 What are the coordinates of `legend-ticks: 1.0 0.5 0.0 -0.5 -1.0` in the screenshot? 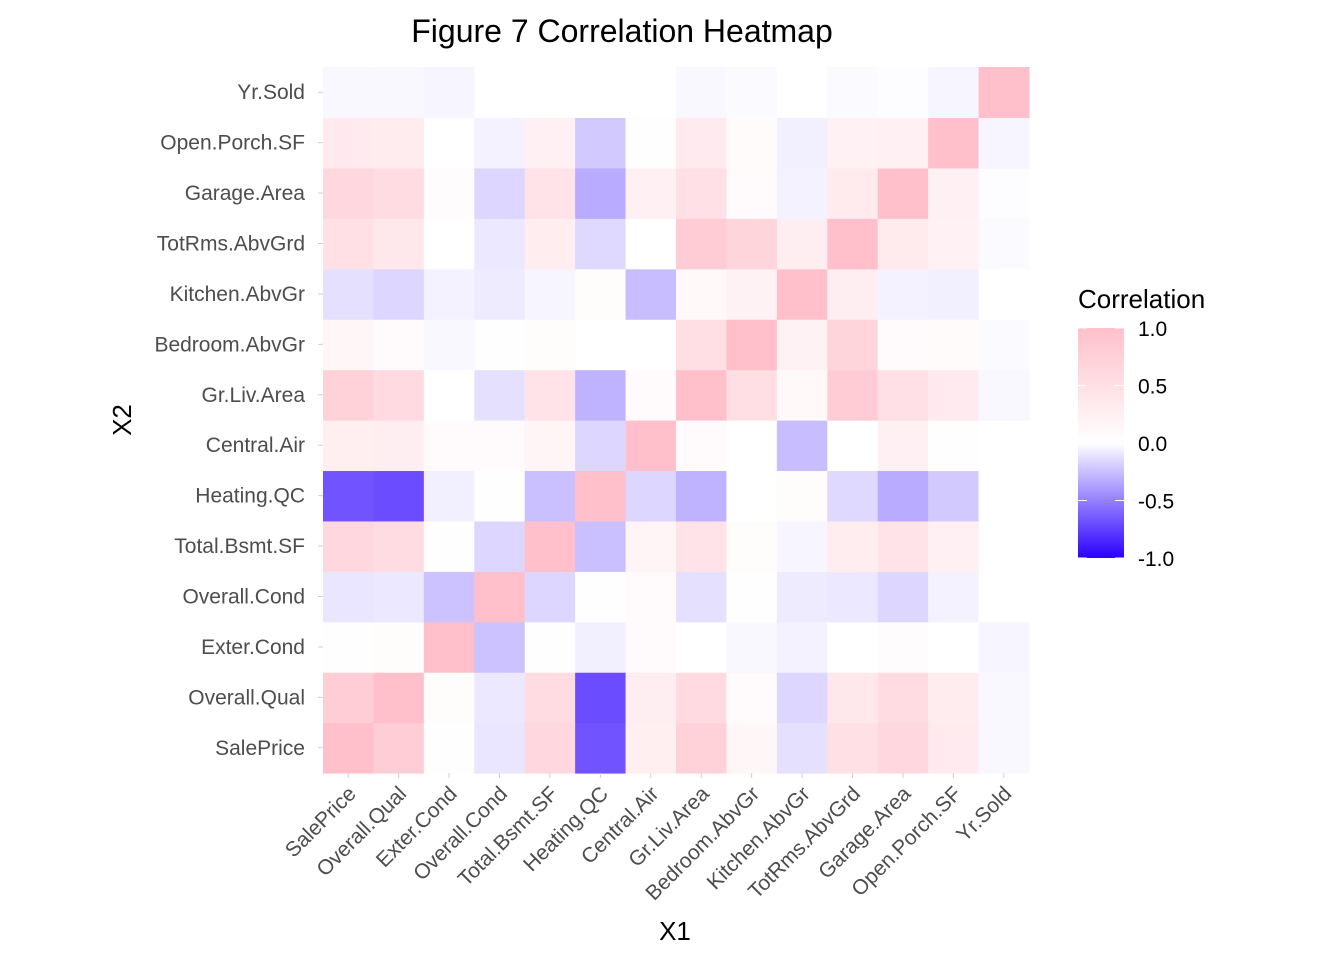 It's located at (1126, 444).